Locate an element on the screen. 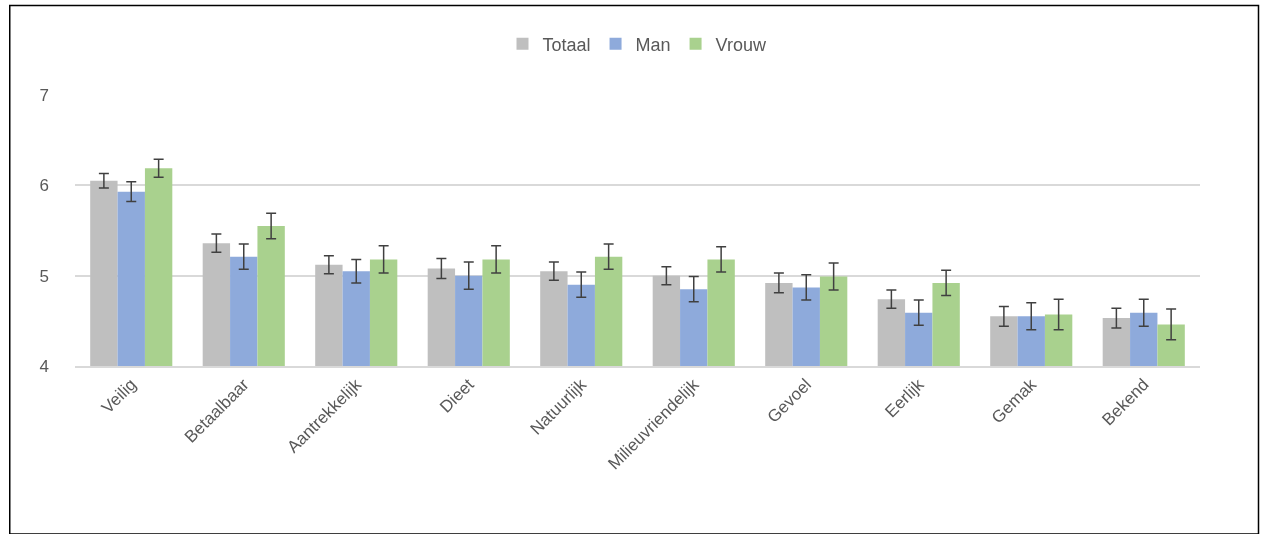 The width and height of the screenshot is (1262, 534). legend-label: Vrouw is located at coordinates (741, 44).